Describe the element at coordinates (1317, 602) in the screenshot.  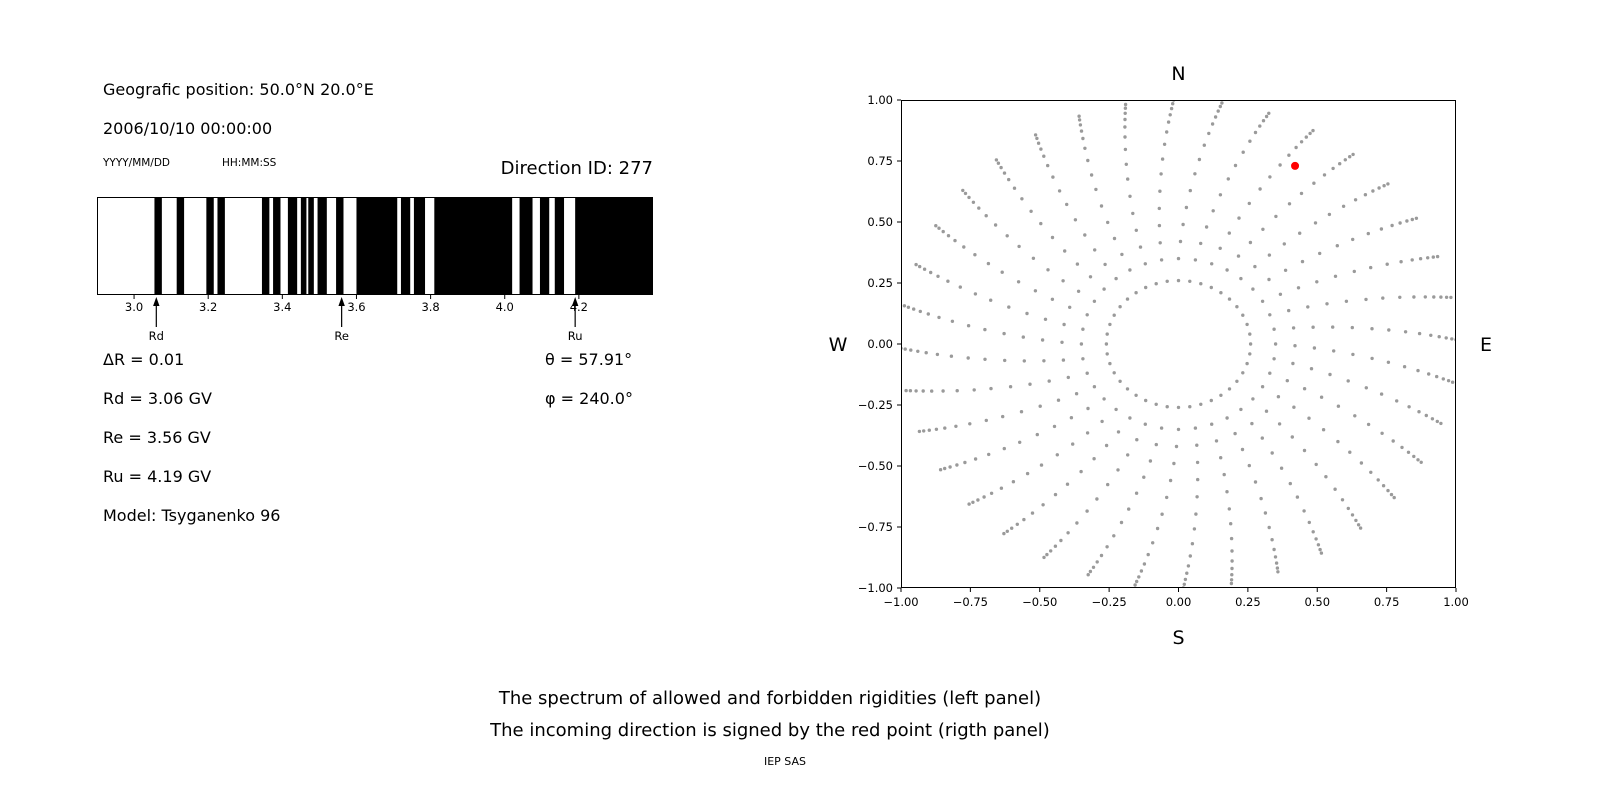
I see `x-tick-label: 0.50` at that location.